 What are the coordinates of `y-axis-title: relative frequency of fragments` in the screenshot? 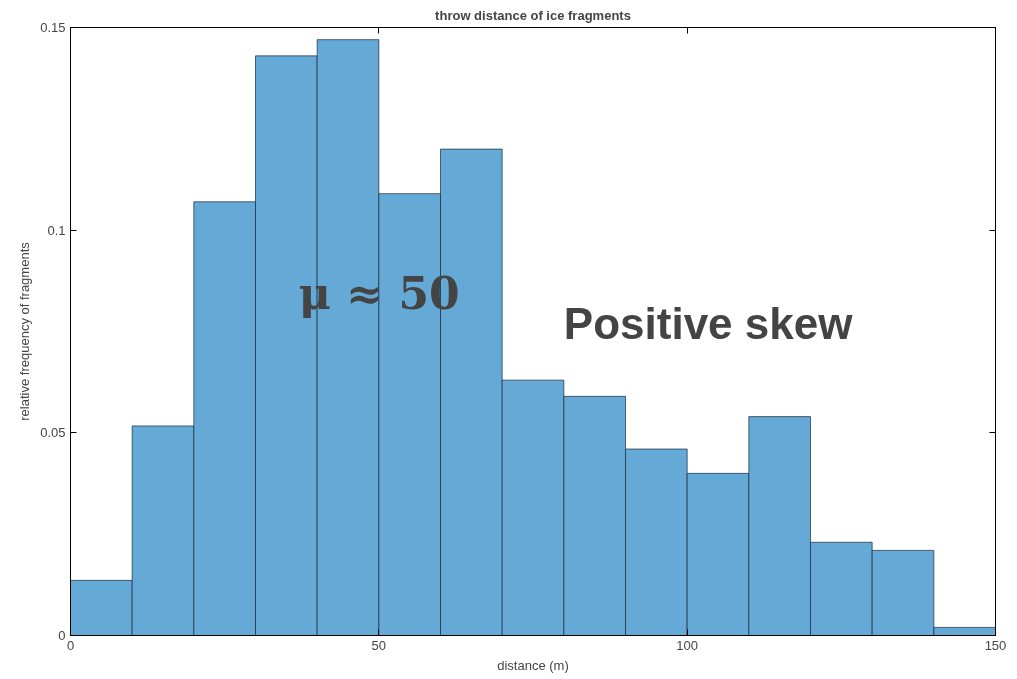 It's located at (25, 331).